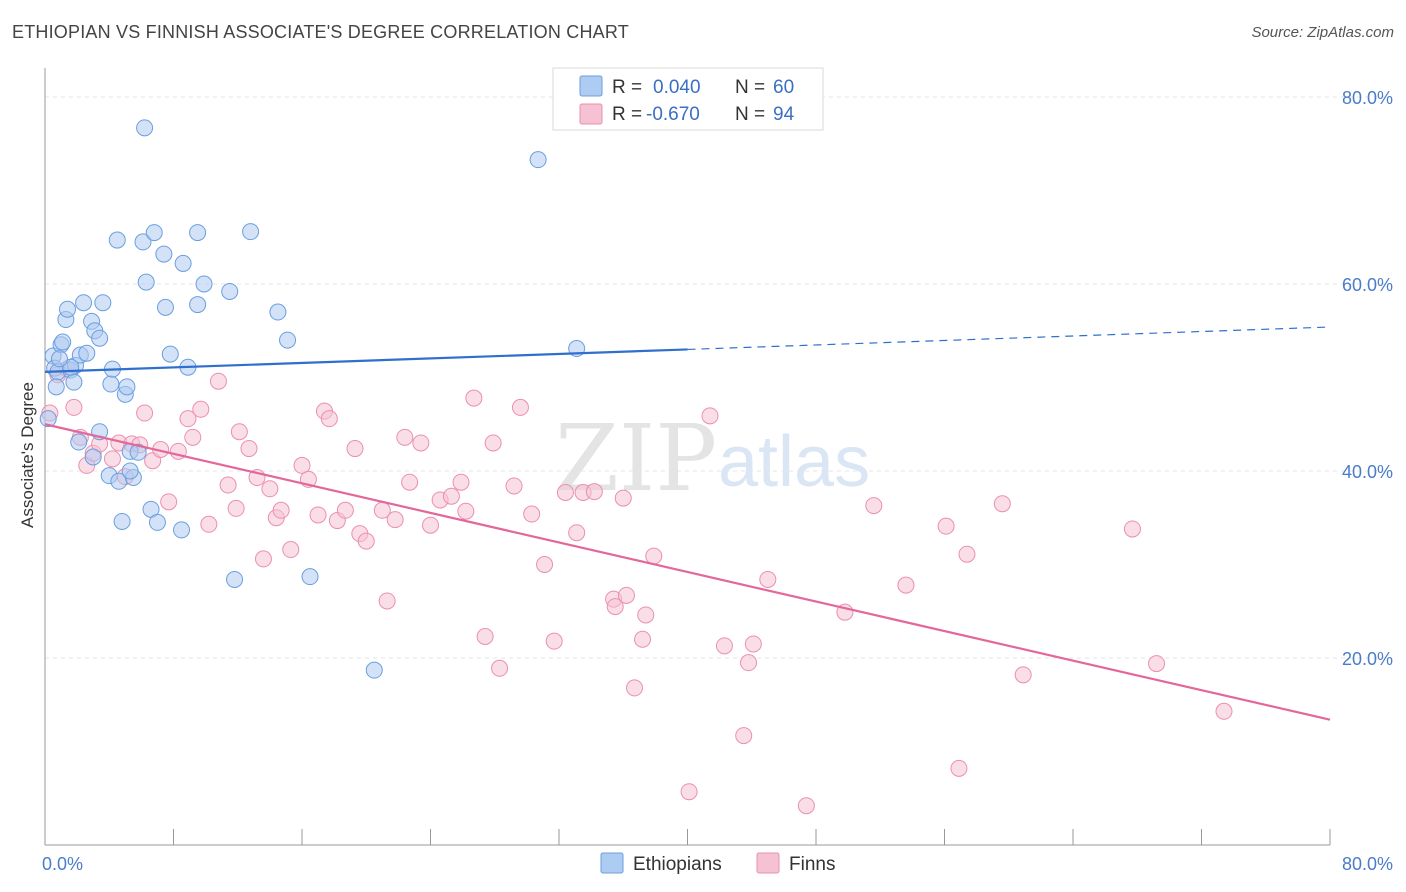  I want to click on watermark-atlas: atlas, so click(794, 462).